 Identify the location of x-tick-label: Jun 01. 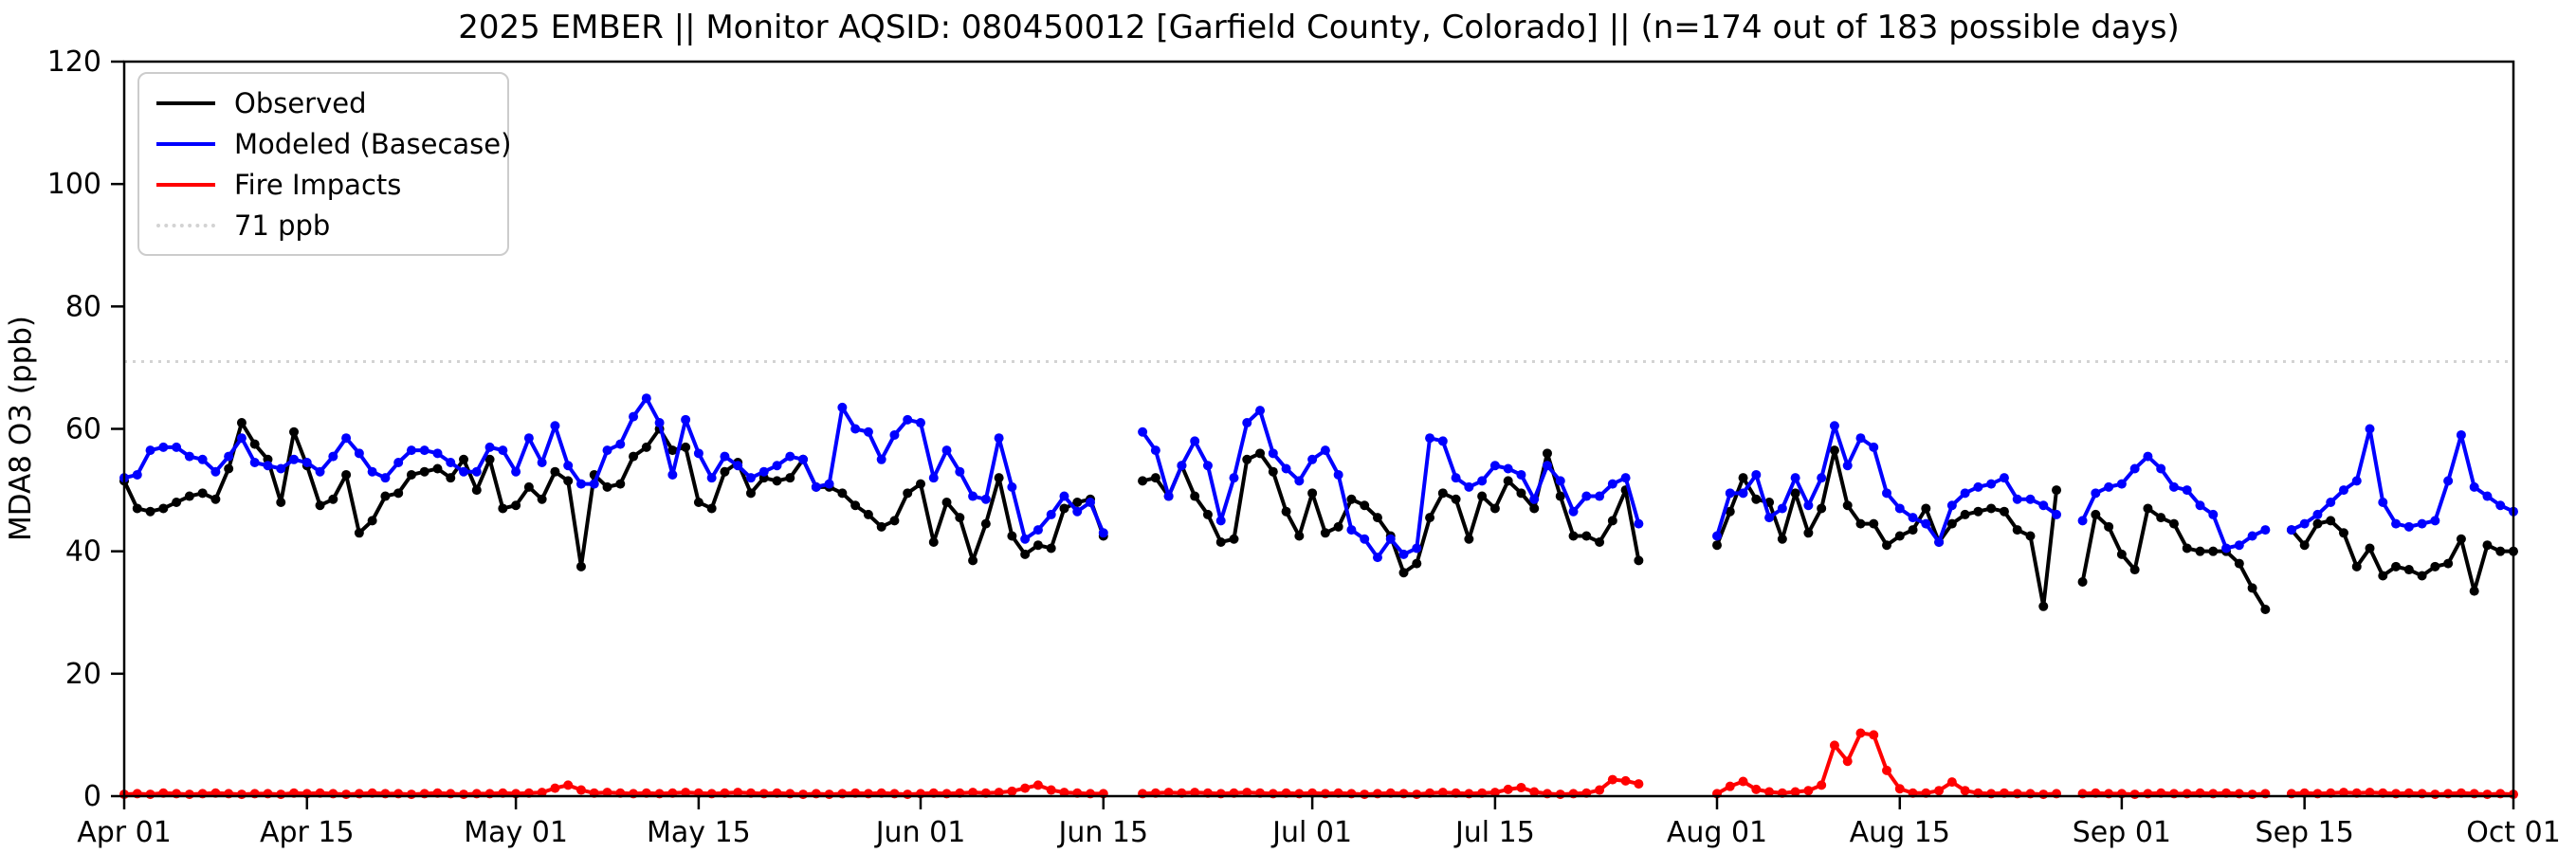
(920, 832).